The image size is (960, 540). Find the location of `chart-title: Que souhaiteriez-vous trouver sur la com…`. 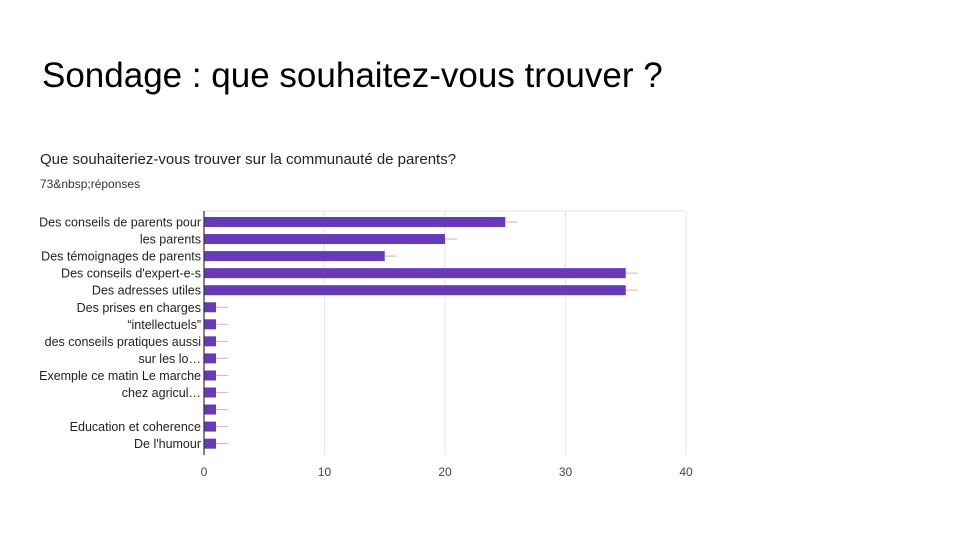

chart-title: Que souhaiteriez-vous trouver sur la com… is located at coordinates (248, 159).